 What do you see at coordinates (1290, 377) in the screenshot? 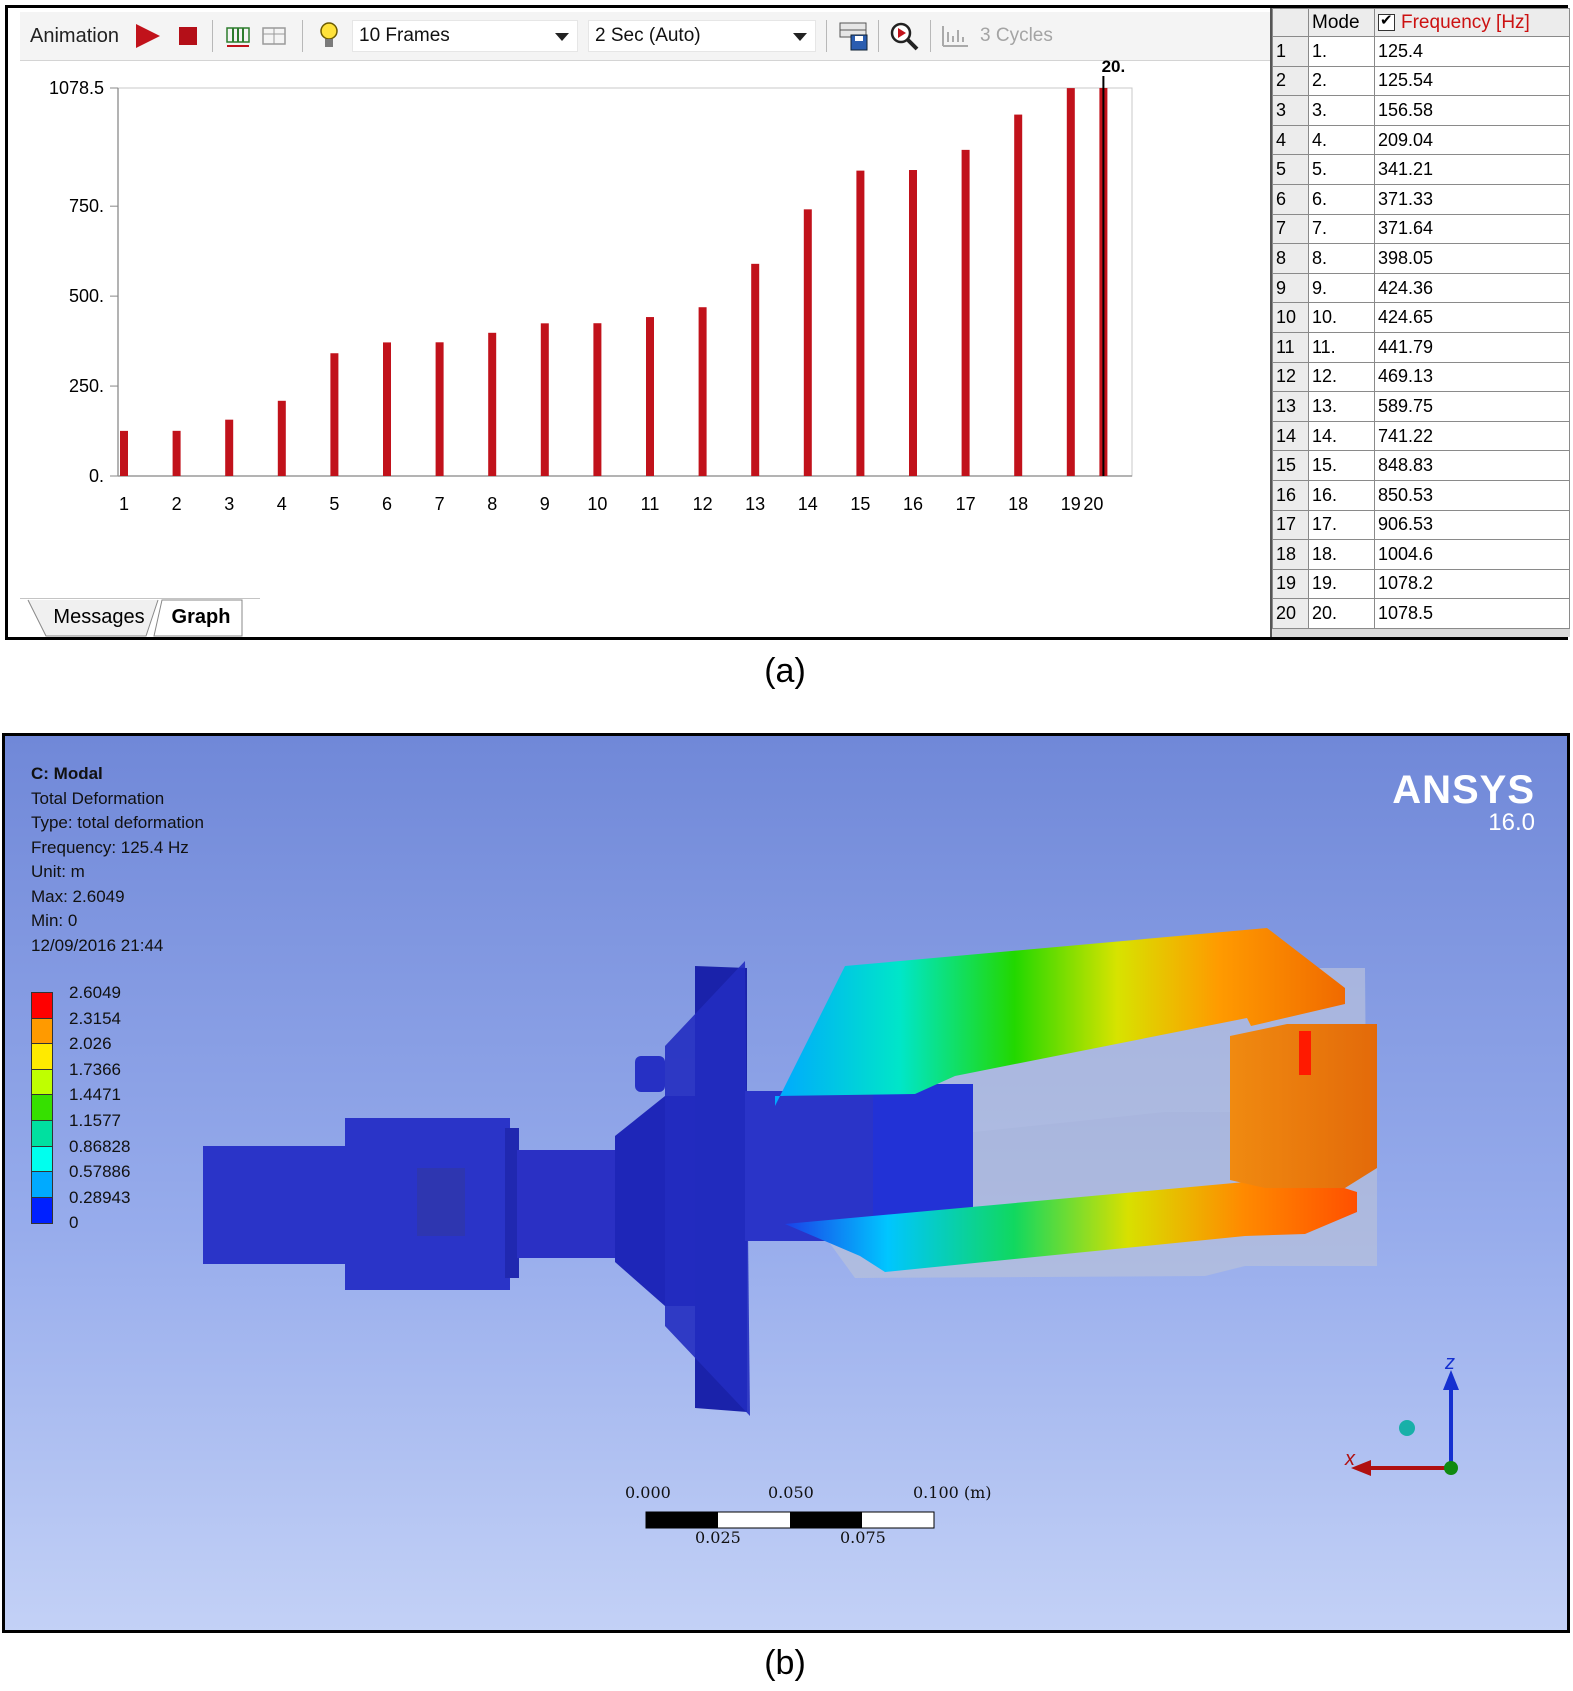
I see `row-index: 12` at bounding box center [1290, 377].